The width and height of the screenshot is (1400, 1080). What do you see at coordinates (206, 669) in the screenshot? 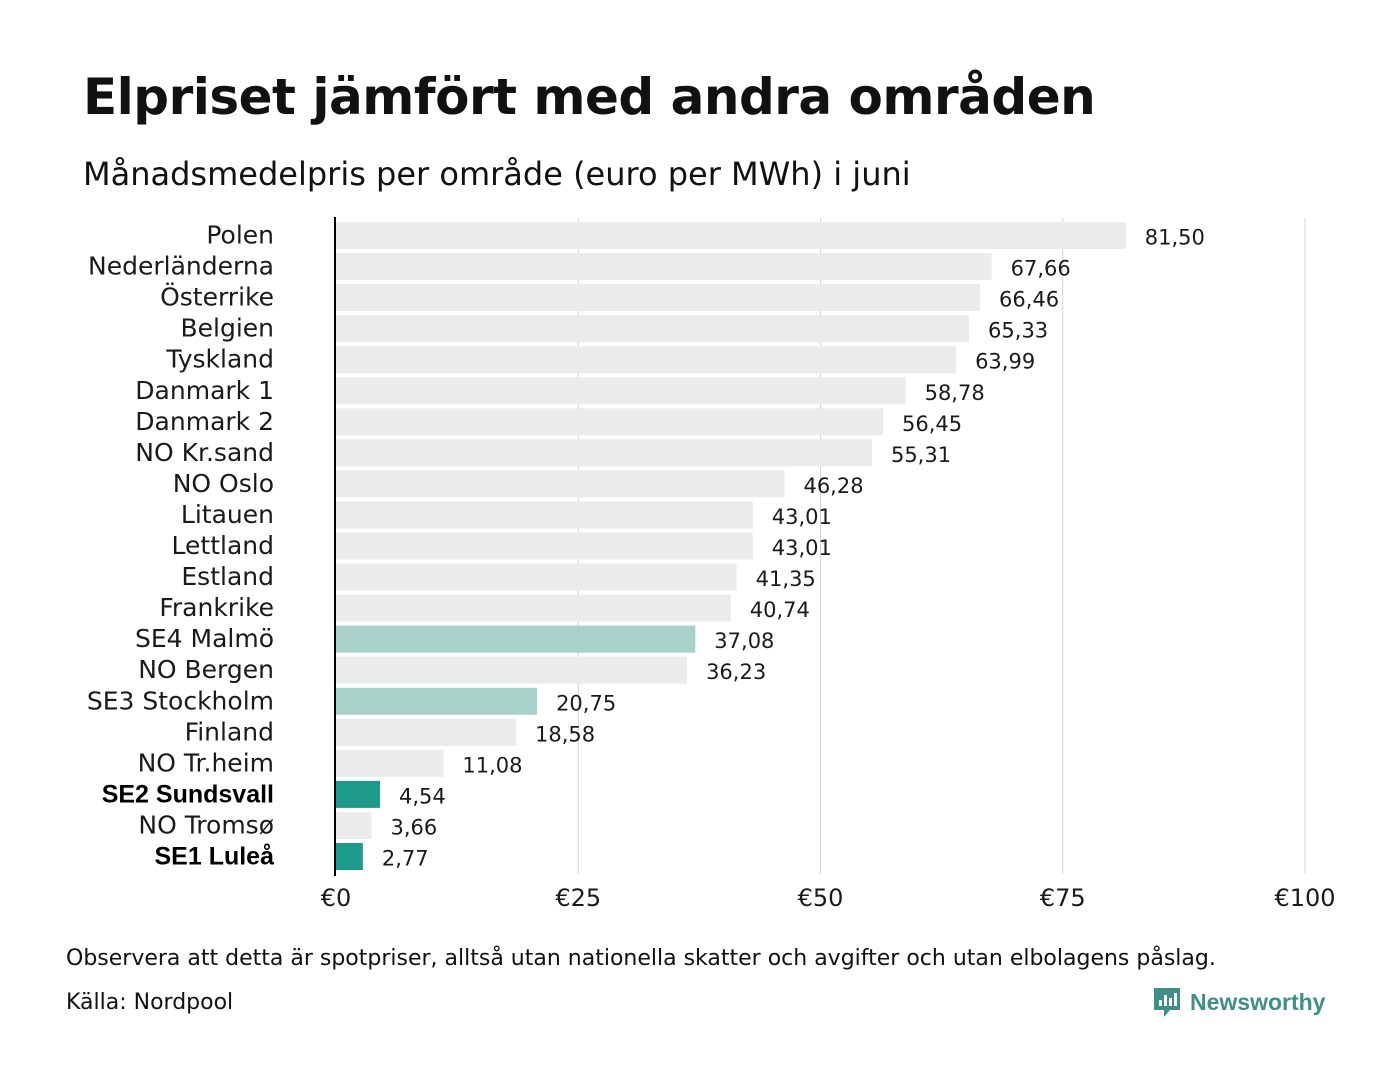
I see `category-label: NO Bergen` at bounding box center [206, 669].